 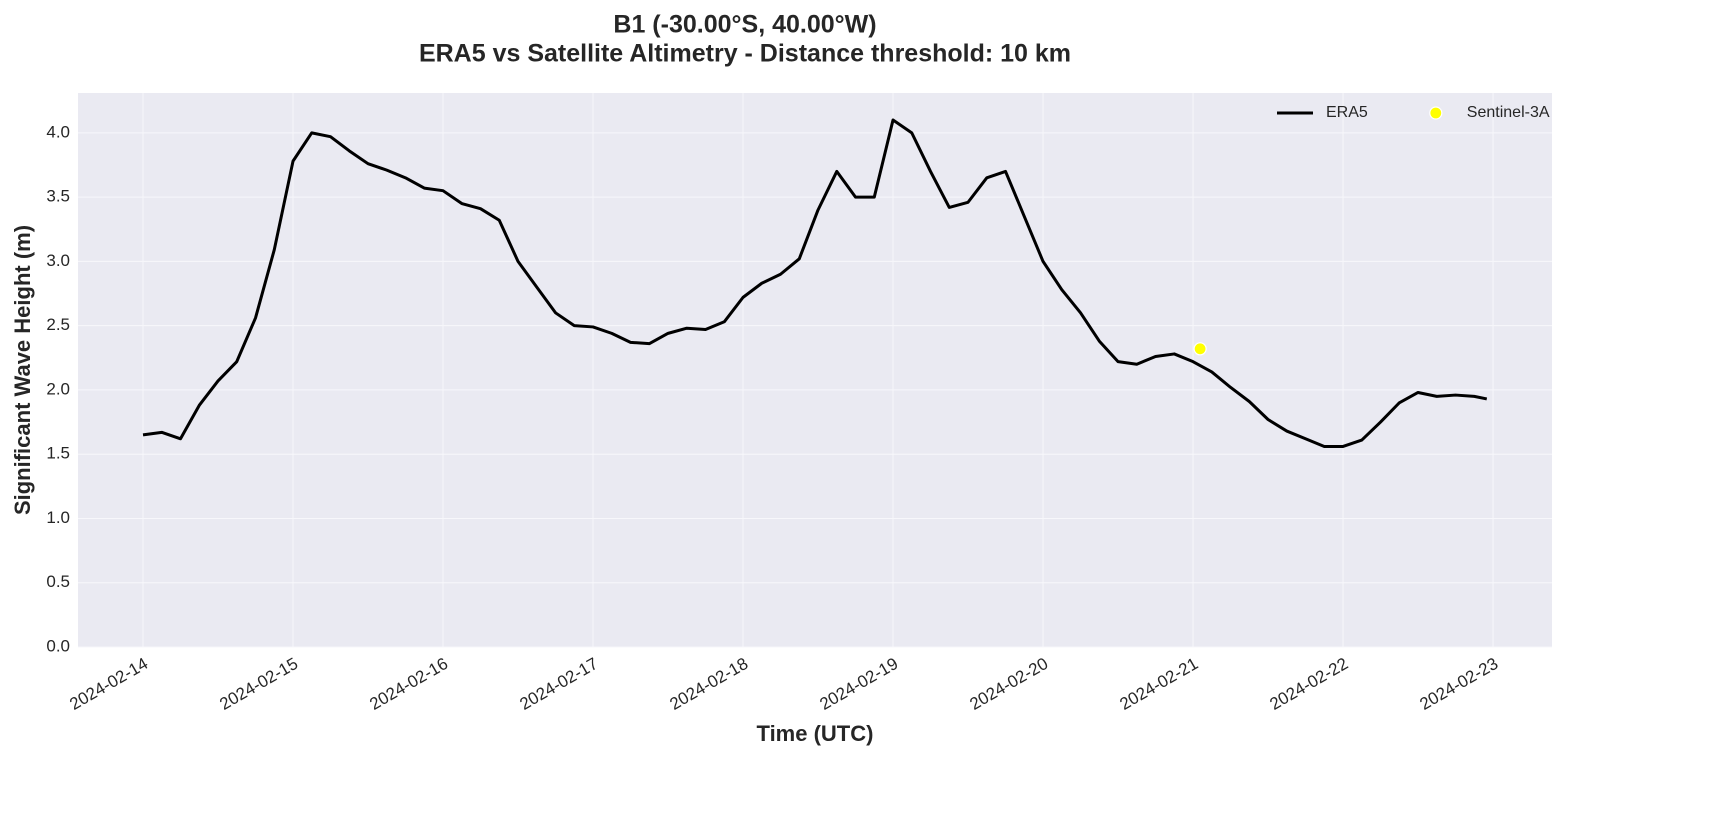 What do you see at coordinates (744, 25) in the screenshot?
I see `chart-title: B1 (-30.00°S, 40.00°W)` at bounding box center [744, 25].